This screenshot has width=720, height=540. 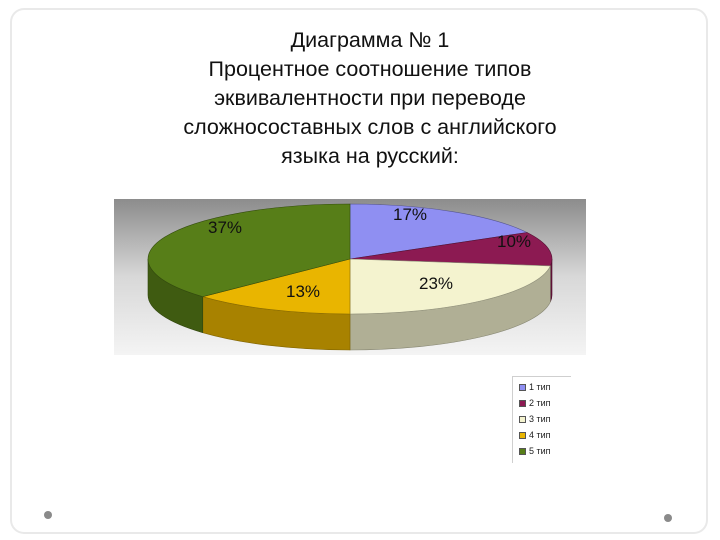 I want to click on legend-label-4: 4 тип, so click(x=540, y=435).